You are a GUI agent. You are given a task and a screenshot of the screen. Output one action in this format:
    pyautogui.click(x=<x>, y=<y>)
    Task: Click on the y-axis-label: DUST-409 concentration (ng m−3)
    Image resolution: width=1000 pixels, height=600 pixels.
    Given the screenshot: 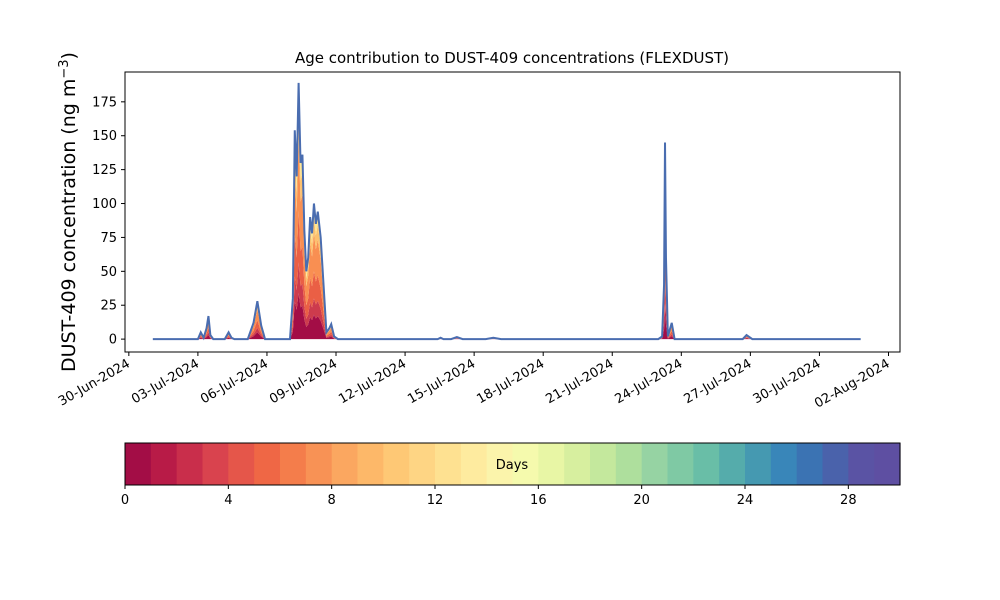 What is the action you would take?
    pyautogui.click(x=68, y=212)
    